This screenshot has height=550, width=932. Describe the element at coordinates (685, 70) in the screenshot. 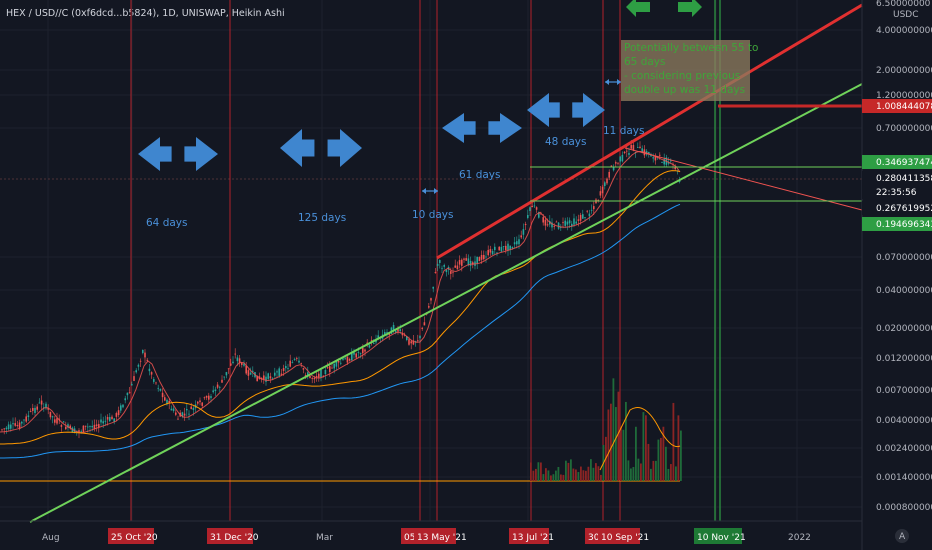

I see `note-box` at that location.